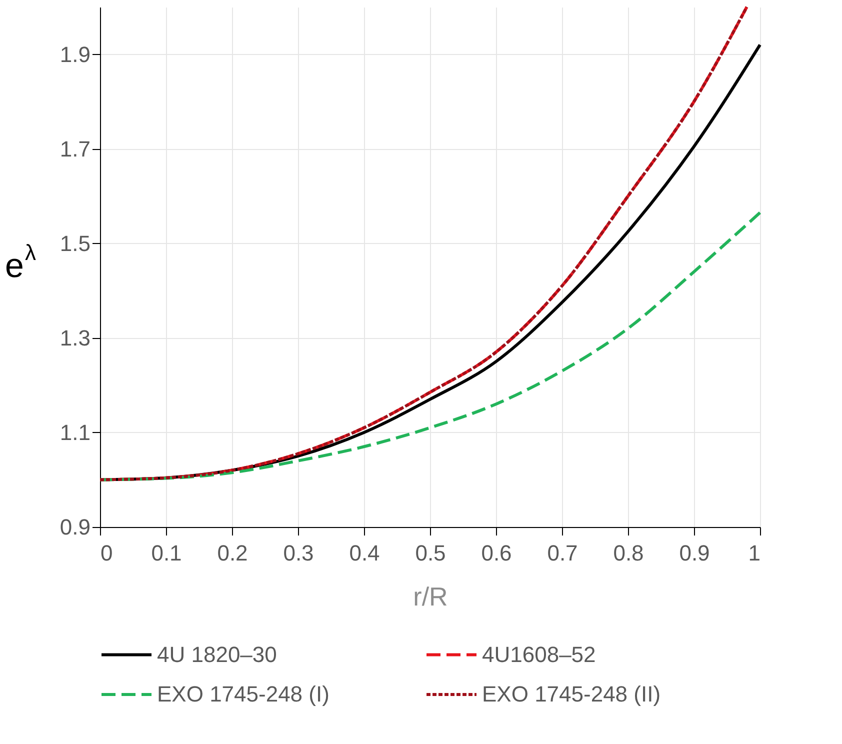  What do you see at coordinates (628, 553) in the screenshot?
I see `x-tick-label: 0.8` at bounding box center [628, 553].